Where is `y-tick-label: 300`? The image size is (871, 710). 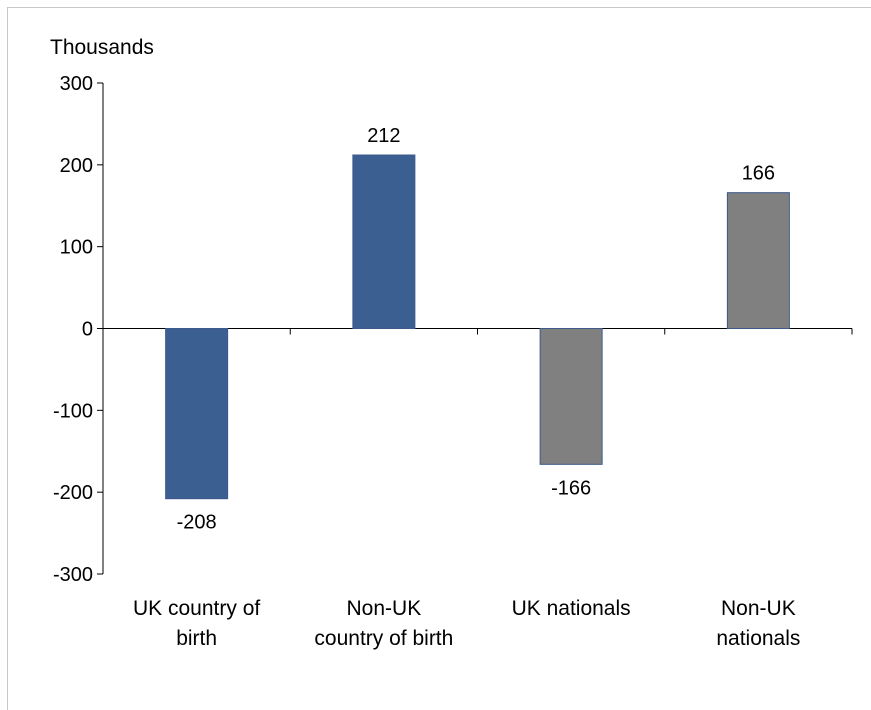 y-tick-label: 300 is located at coordinates (76, 84).